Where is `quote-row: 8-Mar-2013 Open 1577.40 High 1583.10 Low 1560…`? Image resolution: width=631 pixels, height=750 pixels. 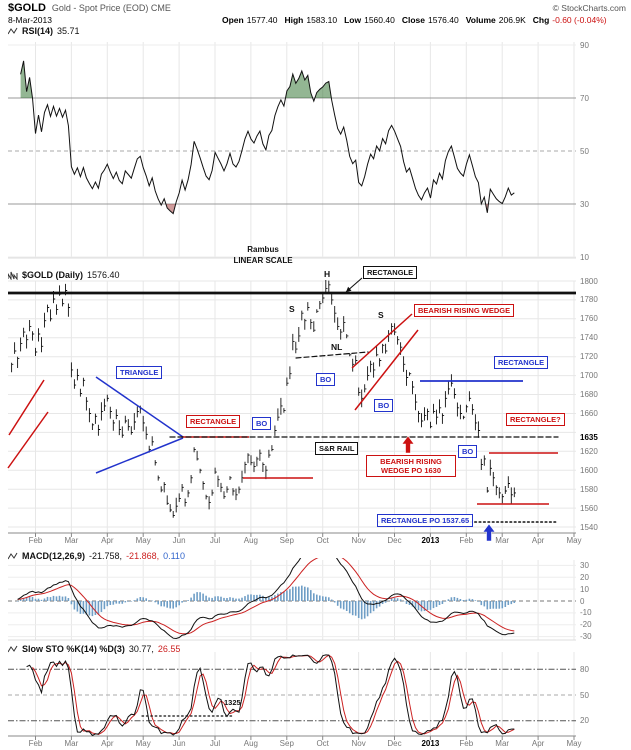 quote-row: 8-Mar-2013 Open 1577.40 High 1583.10 Low 1560… is located at coordinates (317, 20).